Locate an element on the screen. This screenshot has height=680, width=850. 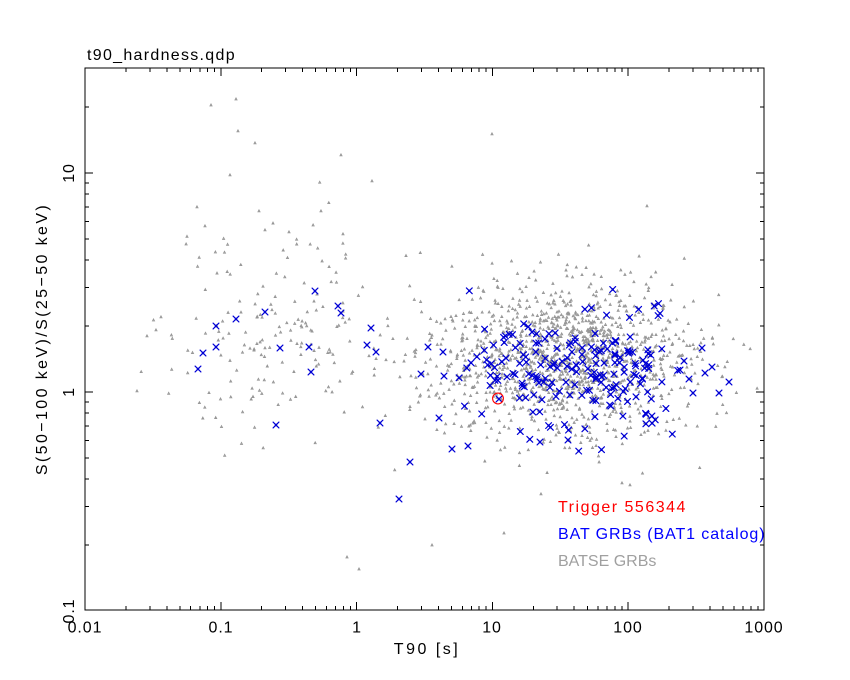
svg-text: 1000 is located at coordinates (763, 628).